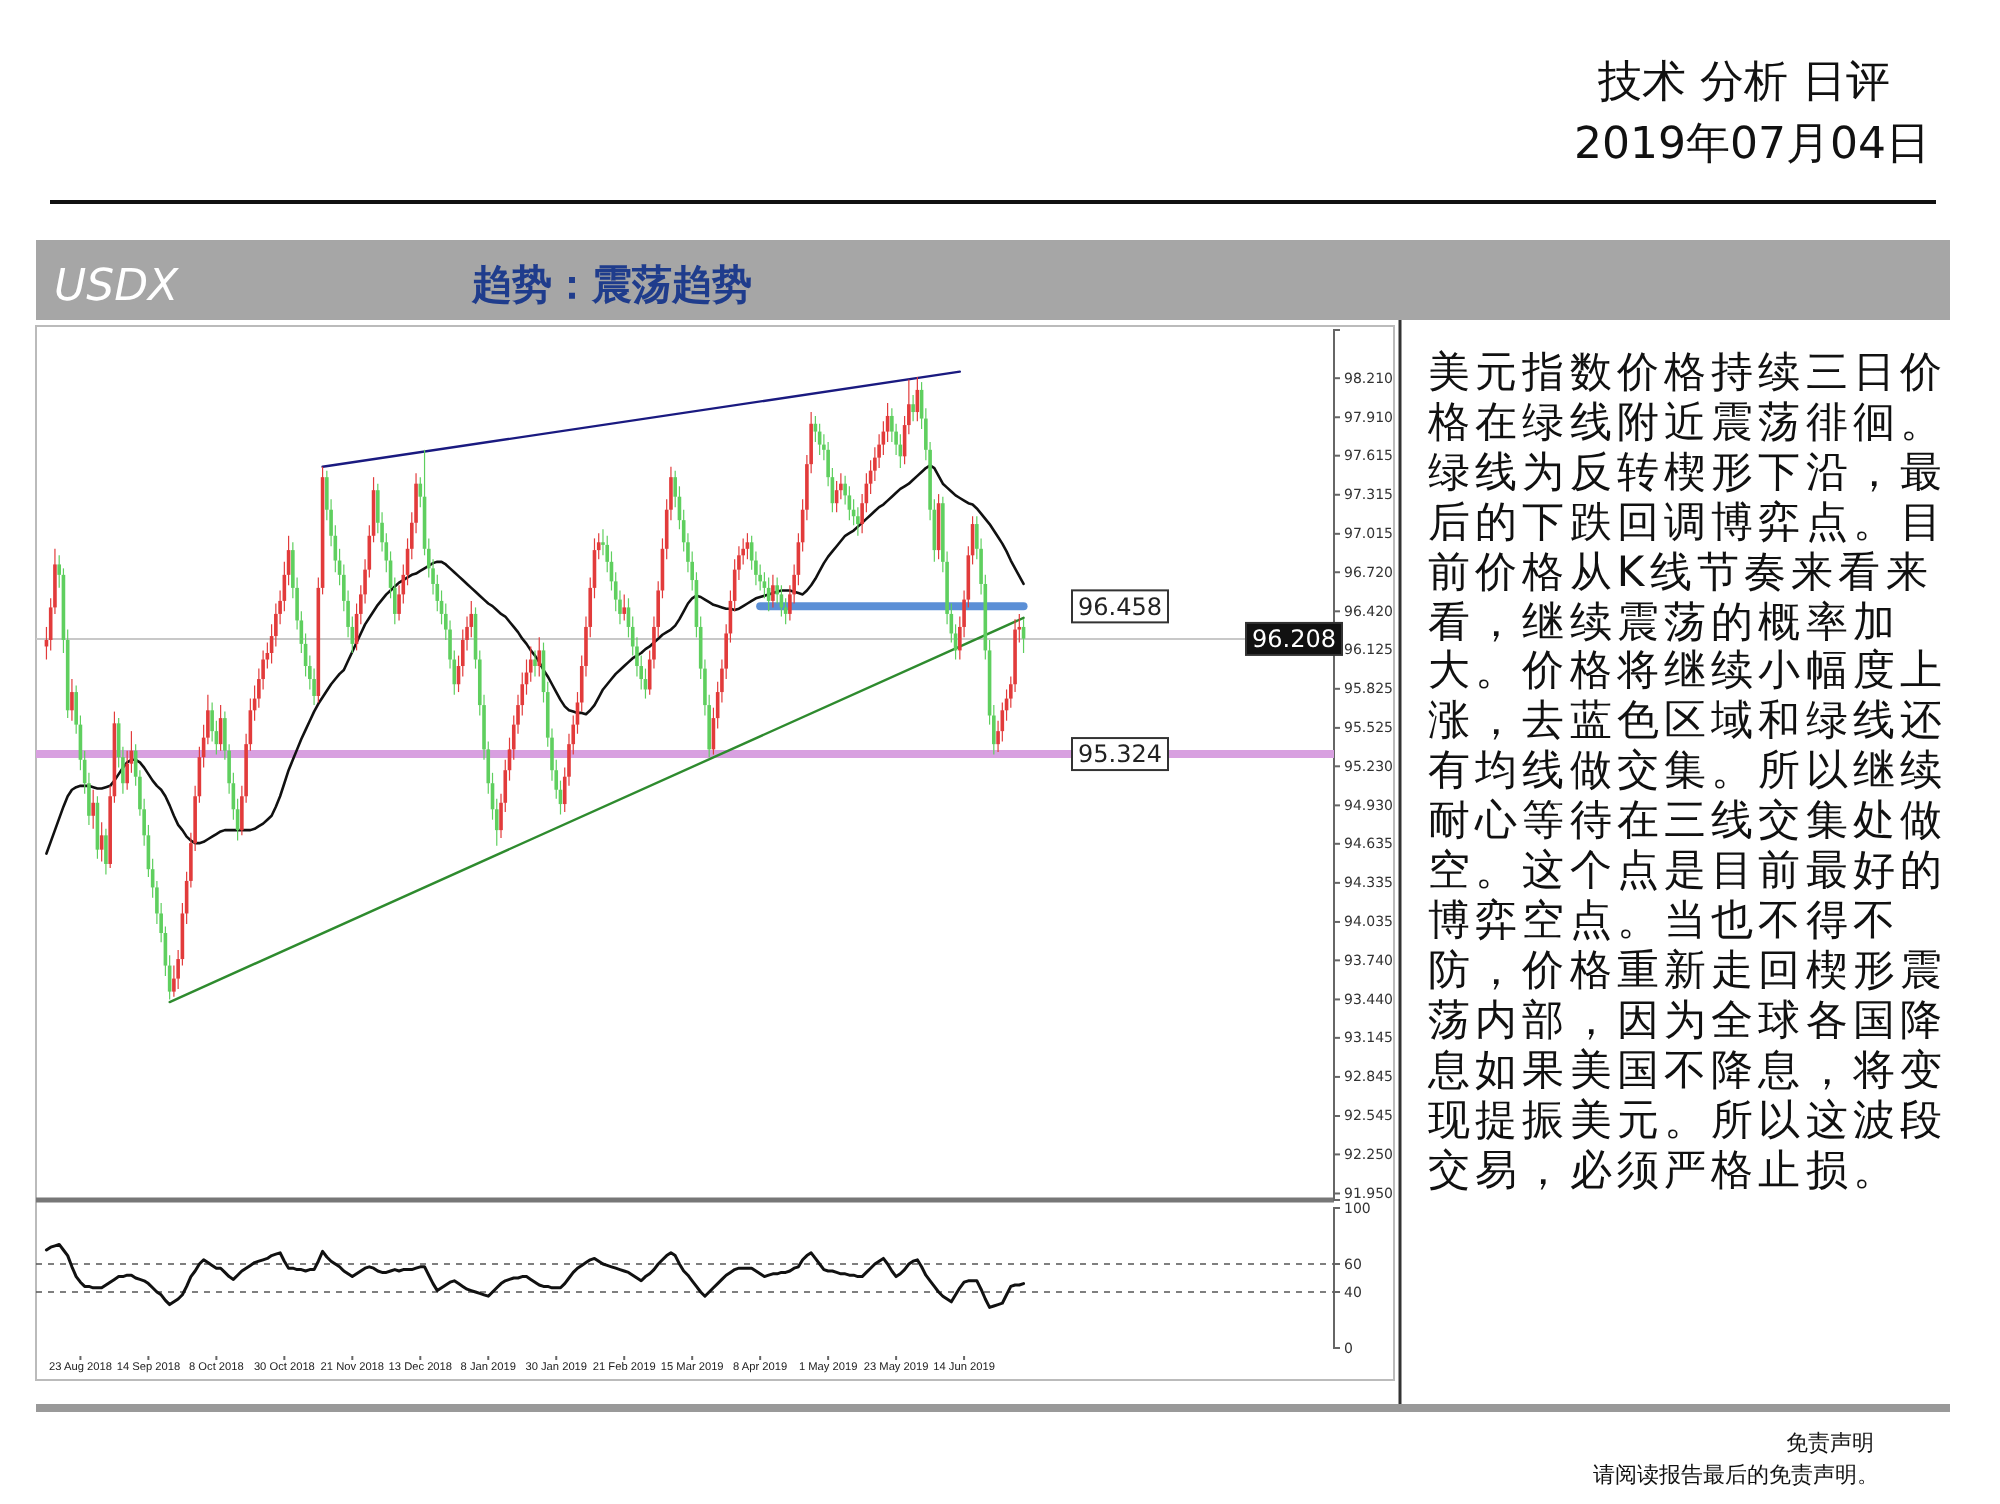 This screenshot has width=2000, height=1504. What do you see at coordinates (1752, 145) in the screenshot?
I see `text: 2019年07月04日` at bounding box center [1752, 145].